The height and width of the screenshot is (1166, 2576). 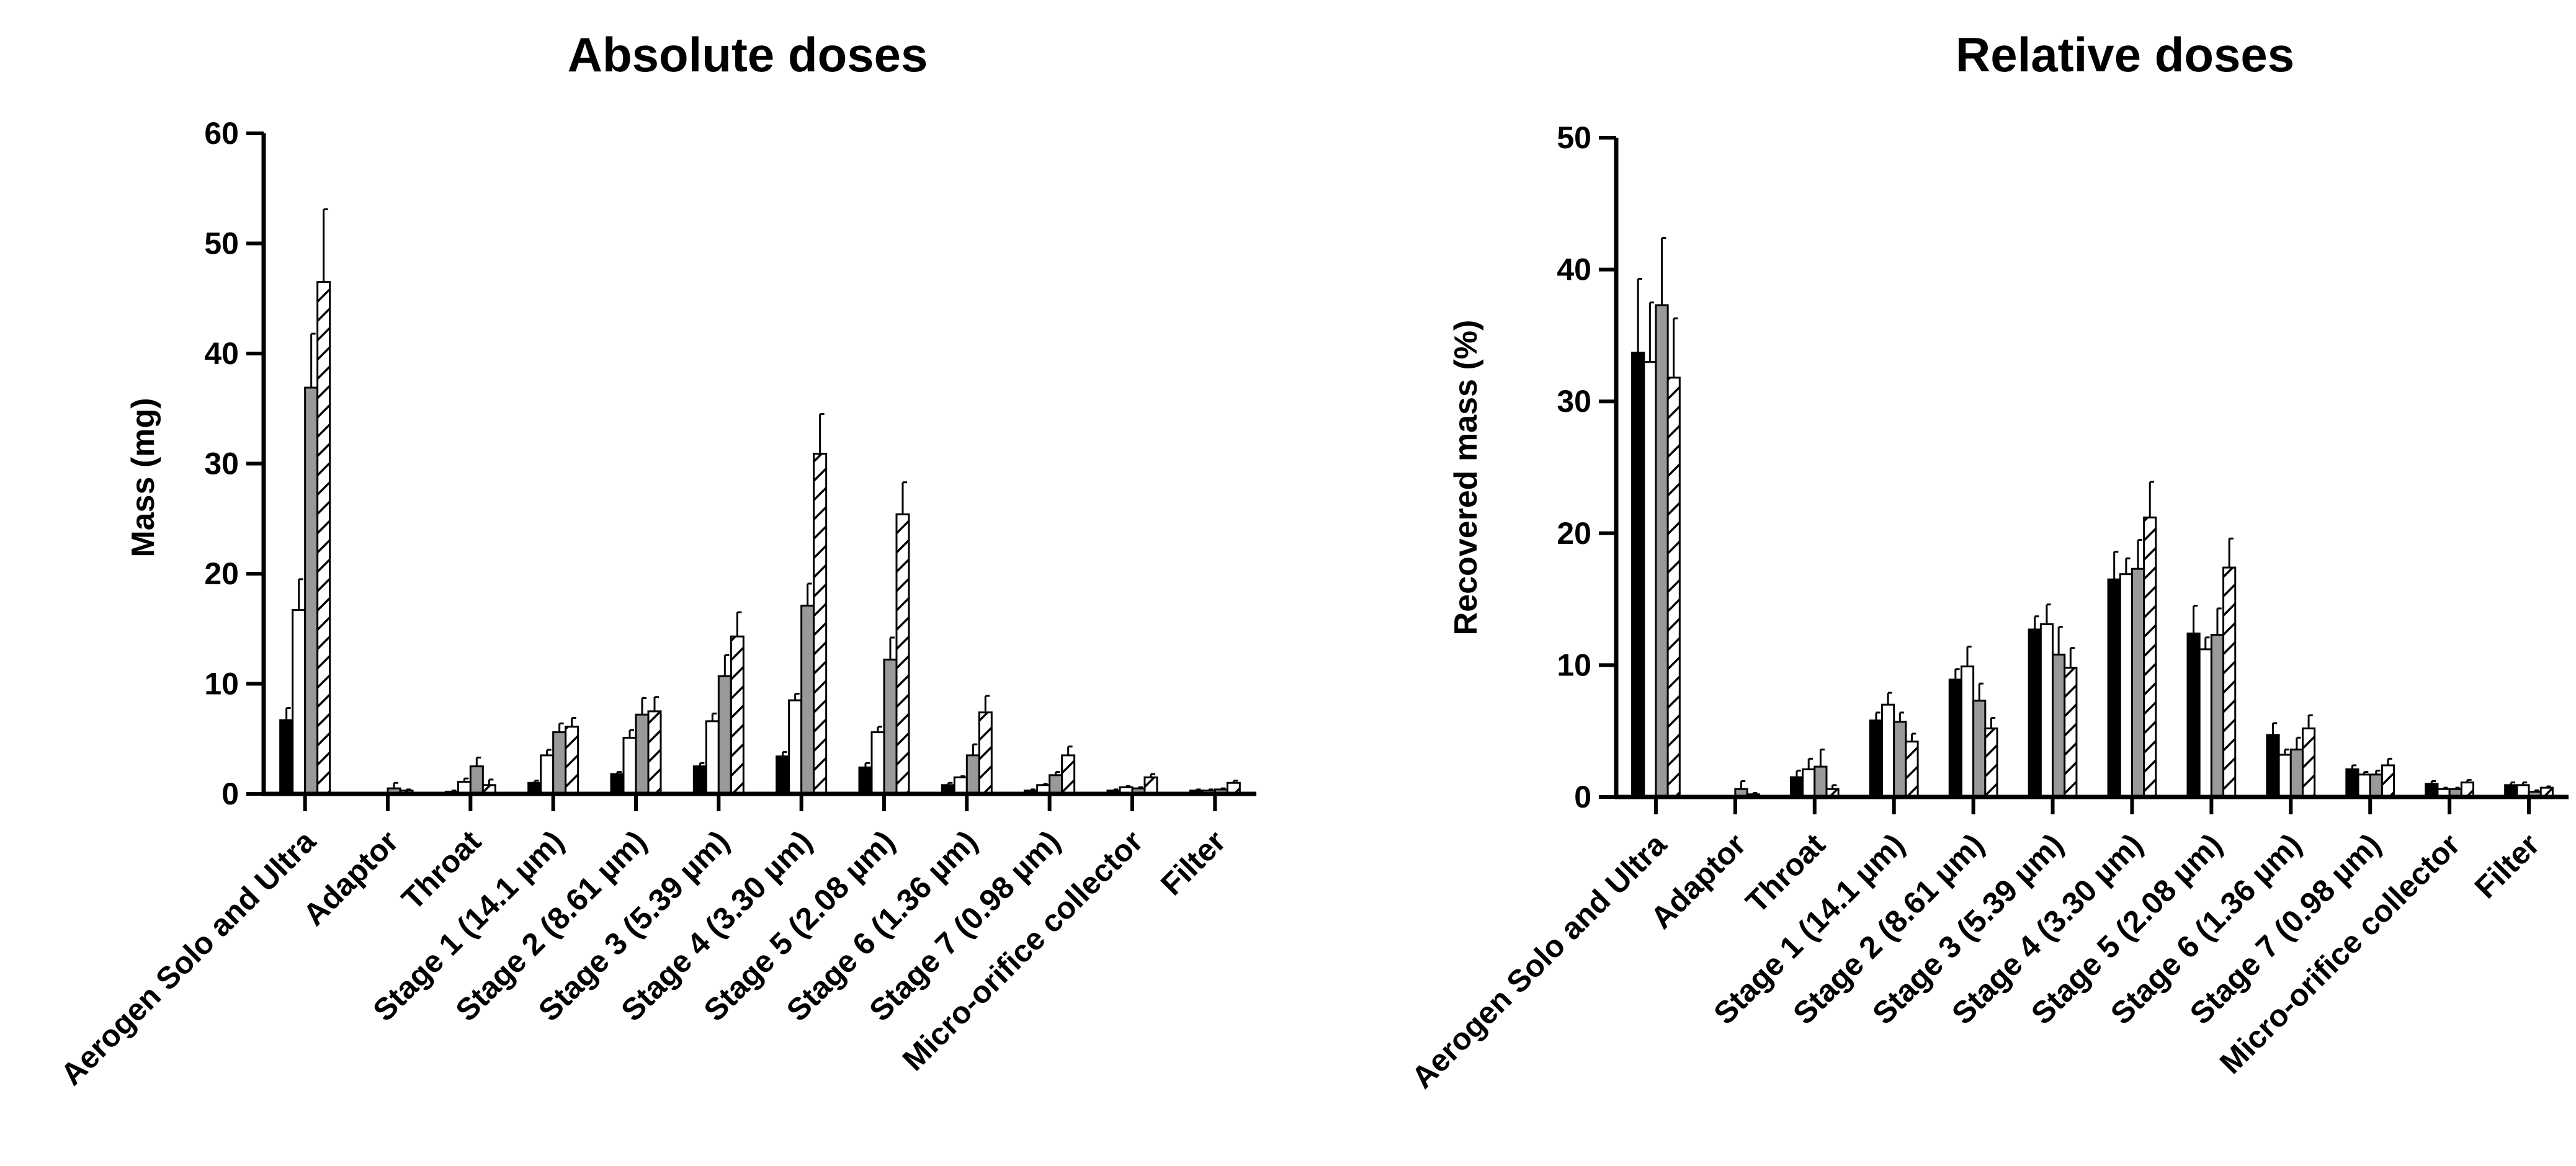 I want to click on y-axis-label: Recovered mass (%), so click(x=1466, y=478).